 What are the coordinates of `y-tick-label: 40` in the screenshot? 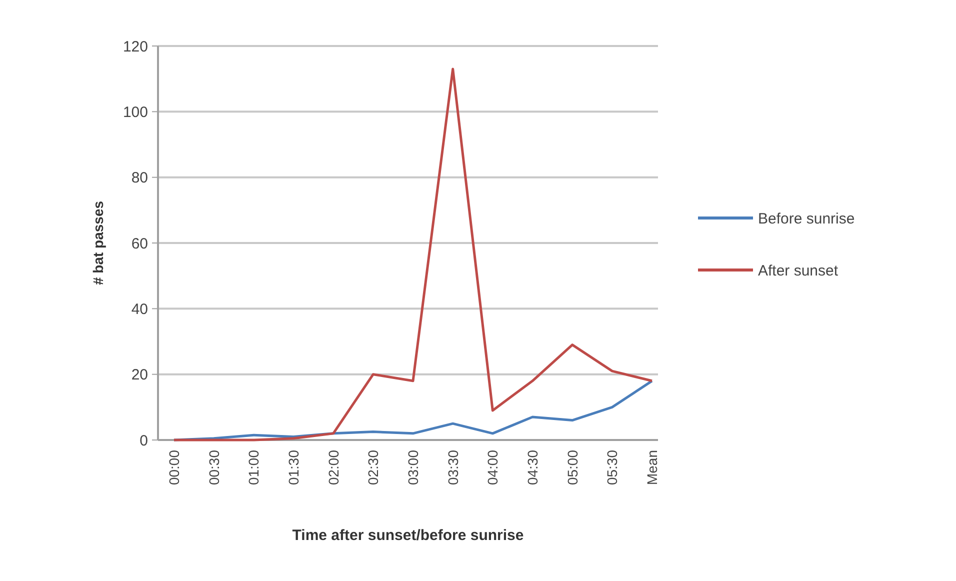 It's located at (139, 309).